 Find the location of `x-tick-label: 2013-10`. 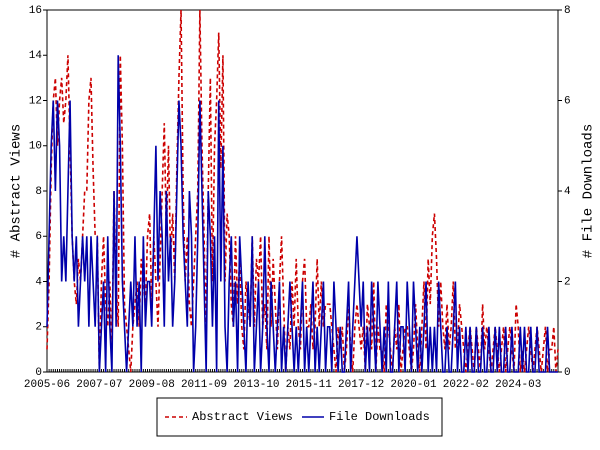

x-tick-label: 2013-10 is located at coordinates (256, 385).